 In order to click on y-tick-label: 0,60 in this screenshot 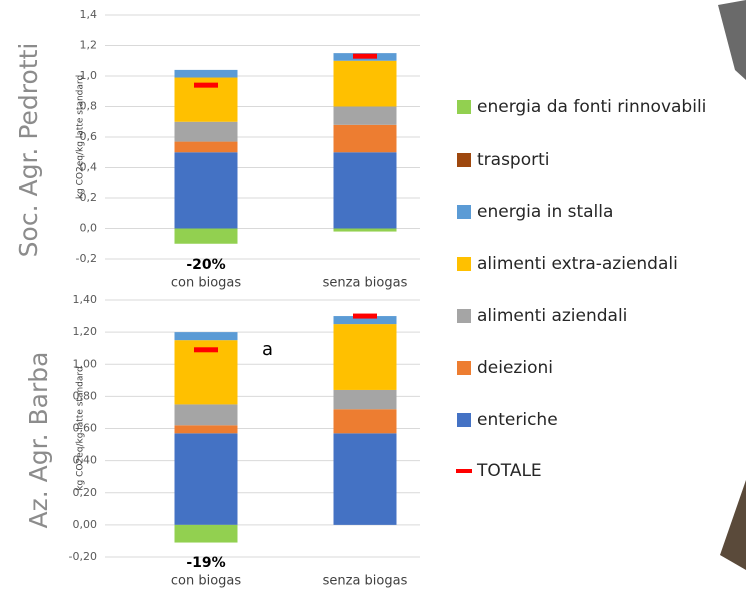, I will do `click(85, 428)`.